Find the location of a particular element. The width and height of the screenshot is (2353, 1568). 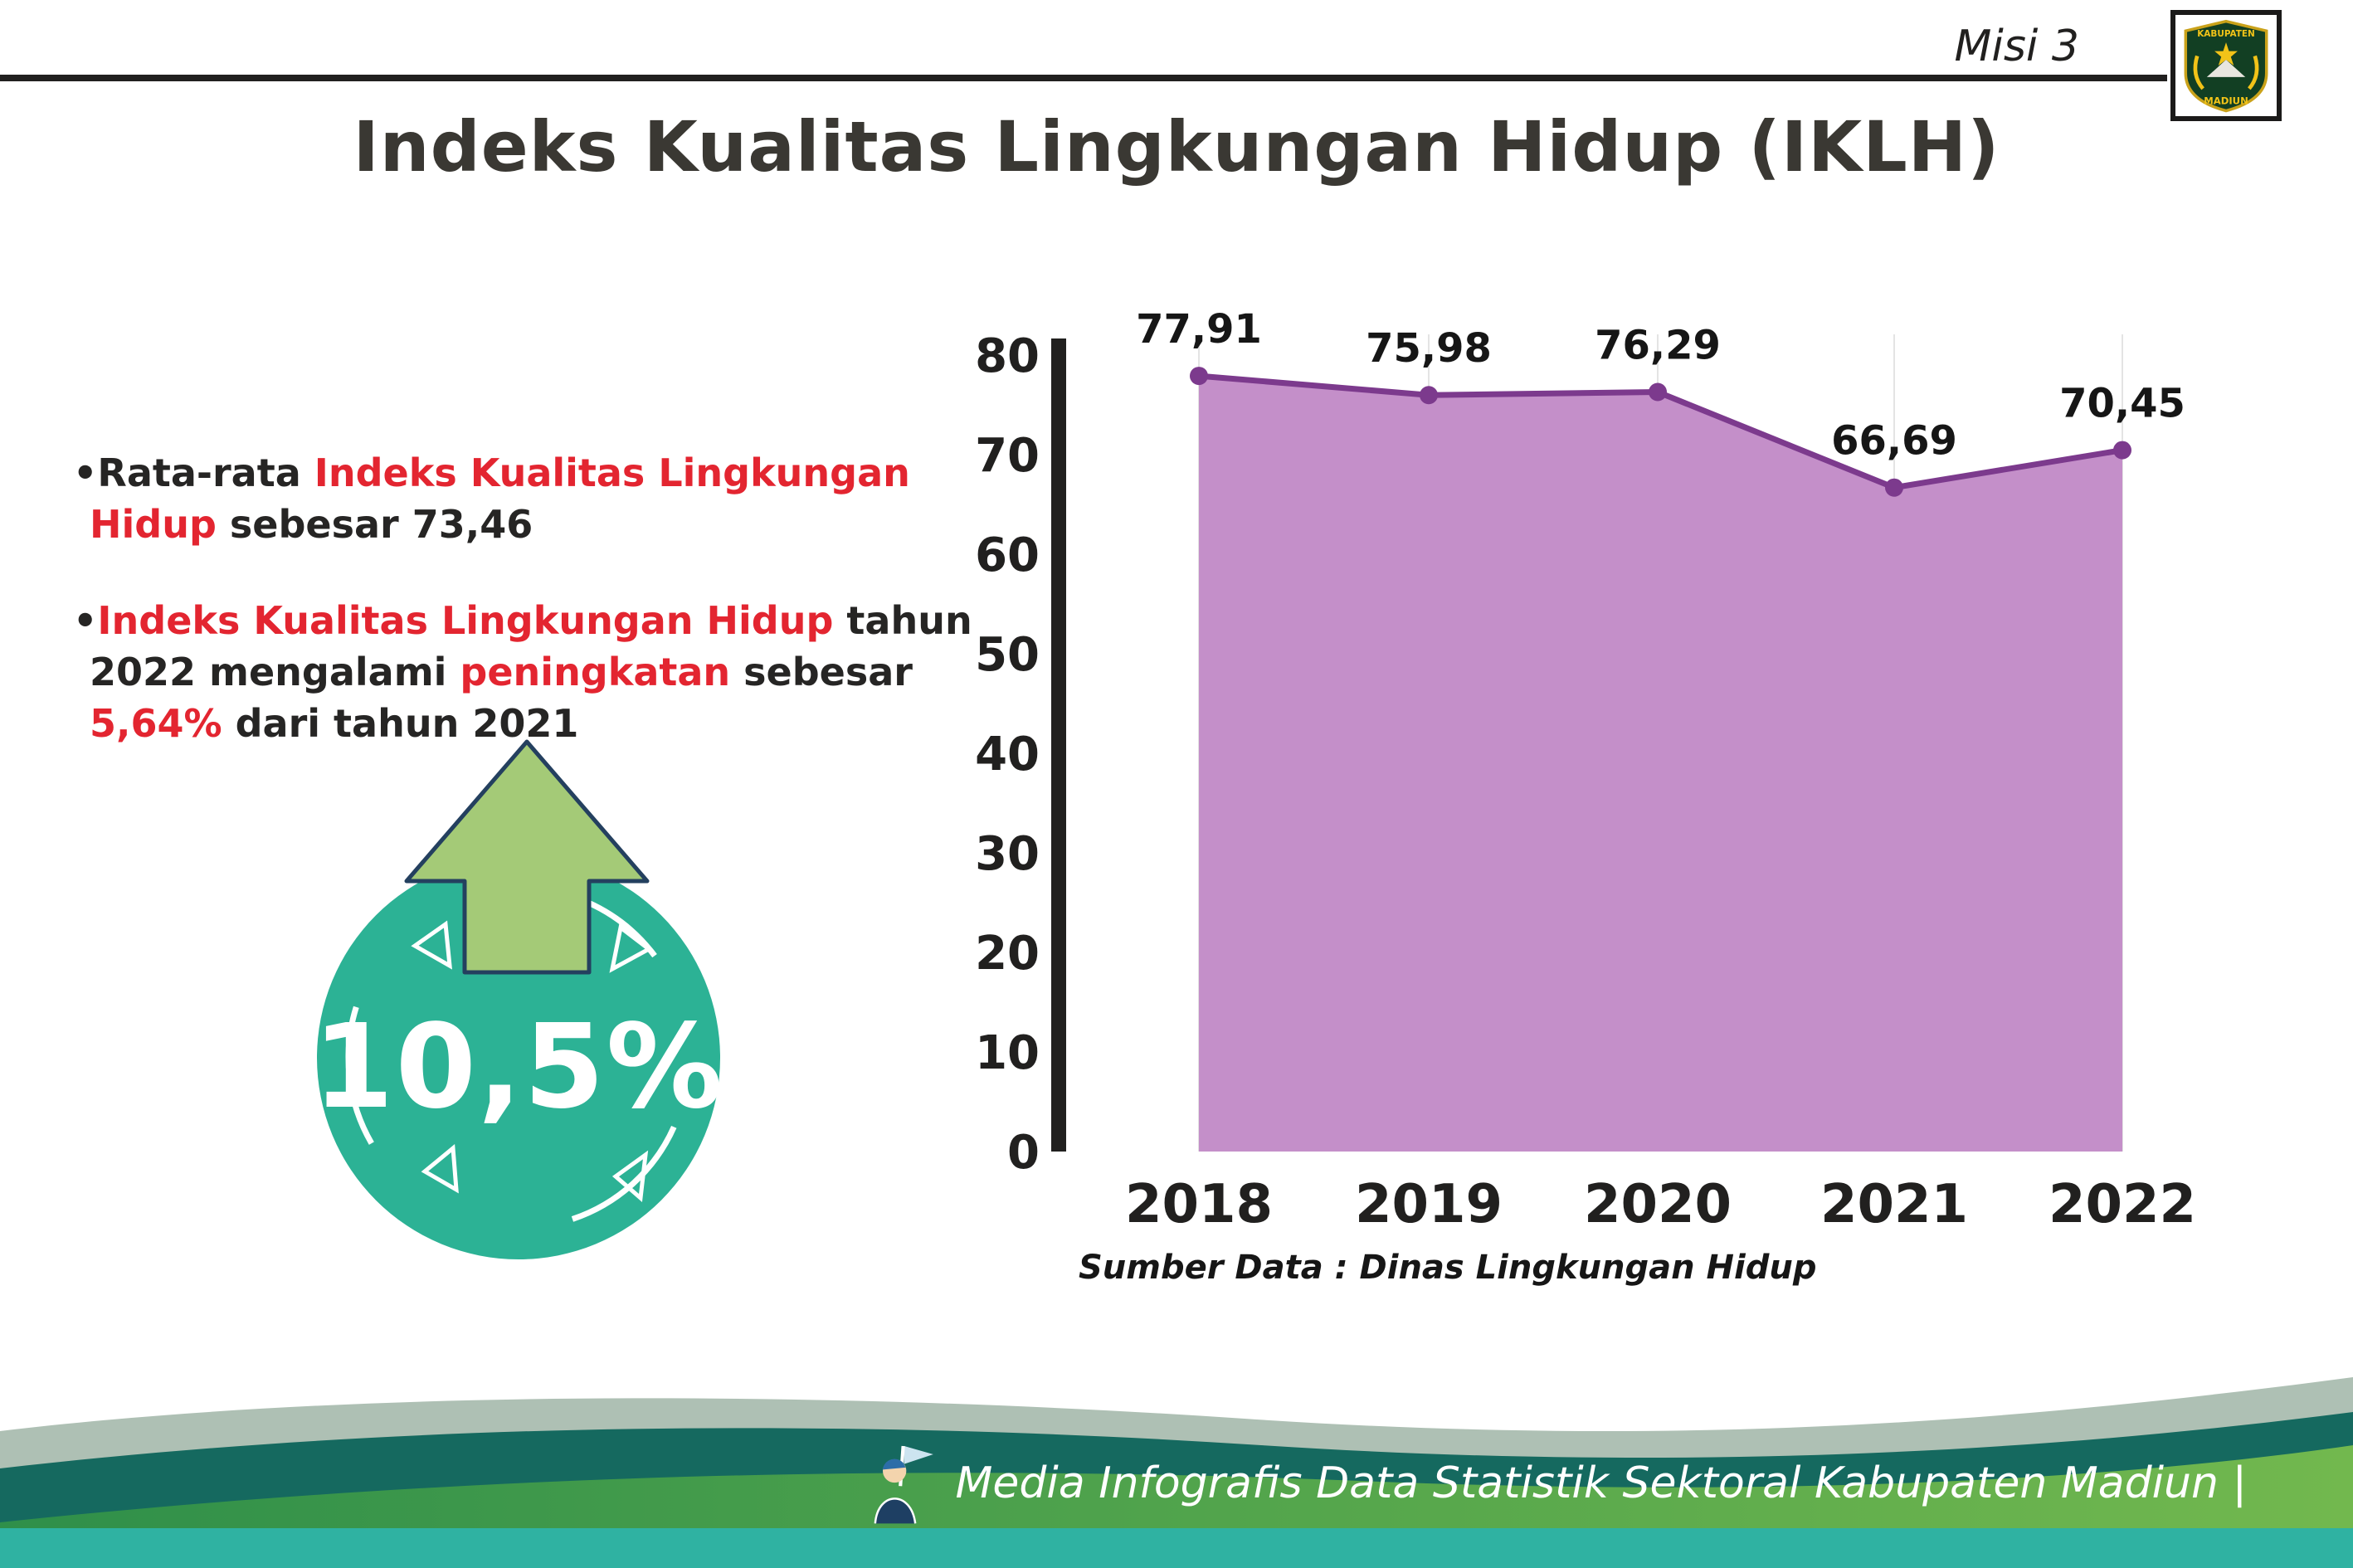

badge-triangle-sw-icon is located at coordinates (440, 1169).